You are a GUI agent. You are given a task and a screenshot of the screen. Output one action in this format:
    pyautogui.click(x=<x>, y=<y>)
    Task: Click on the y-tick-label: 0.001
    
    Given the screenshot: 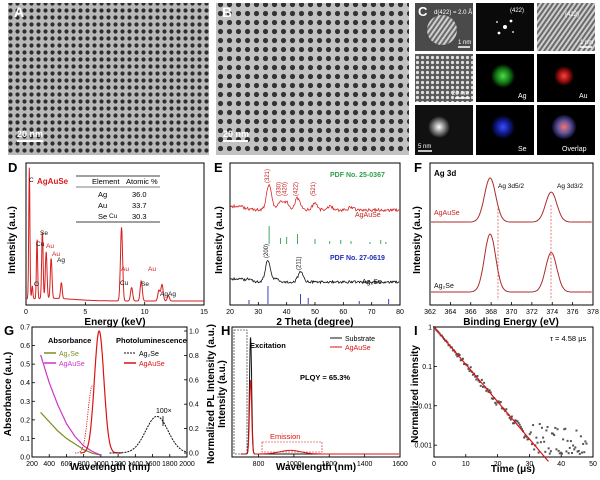 What is the action you would take?
    pyautogui.click(x=423, y=446)
    